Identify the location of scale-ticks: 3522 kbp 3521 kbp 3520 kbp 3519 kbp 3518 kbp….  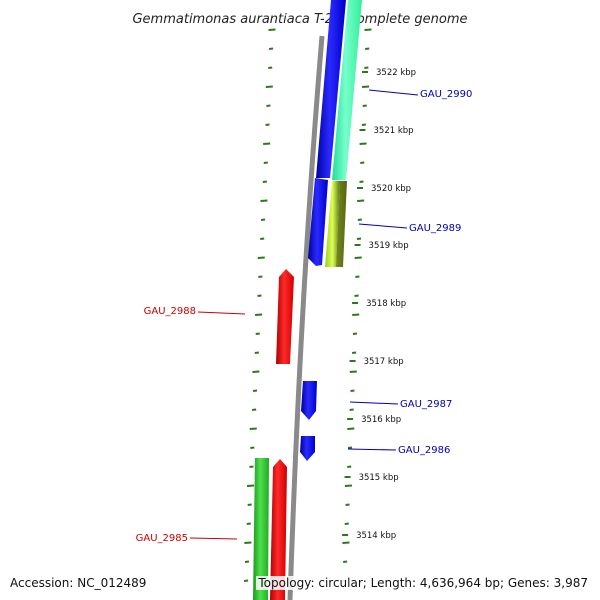
(379, 304).